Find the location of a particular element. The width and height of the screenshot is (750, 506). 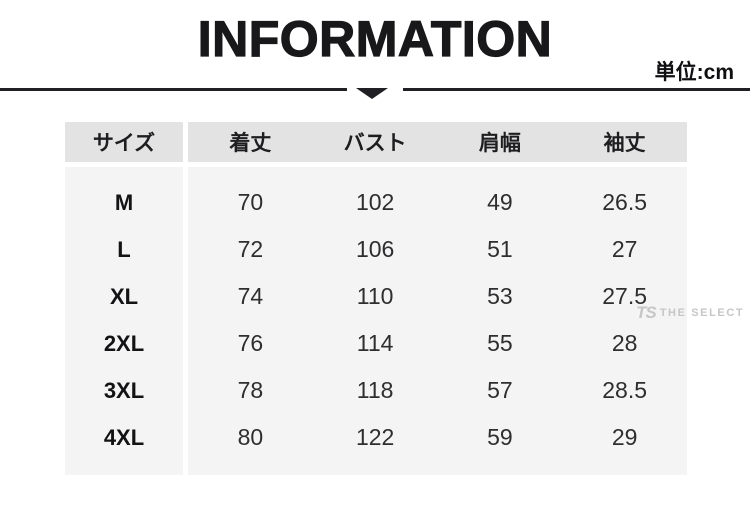

unit-label: 単位:cm is located at coordinates (694, 72).